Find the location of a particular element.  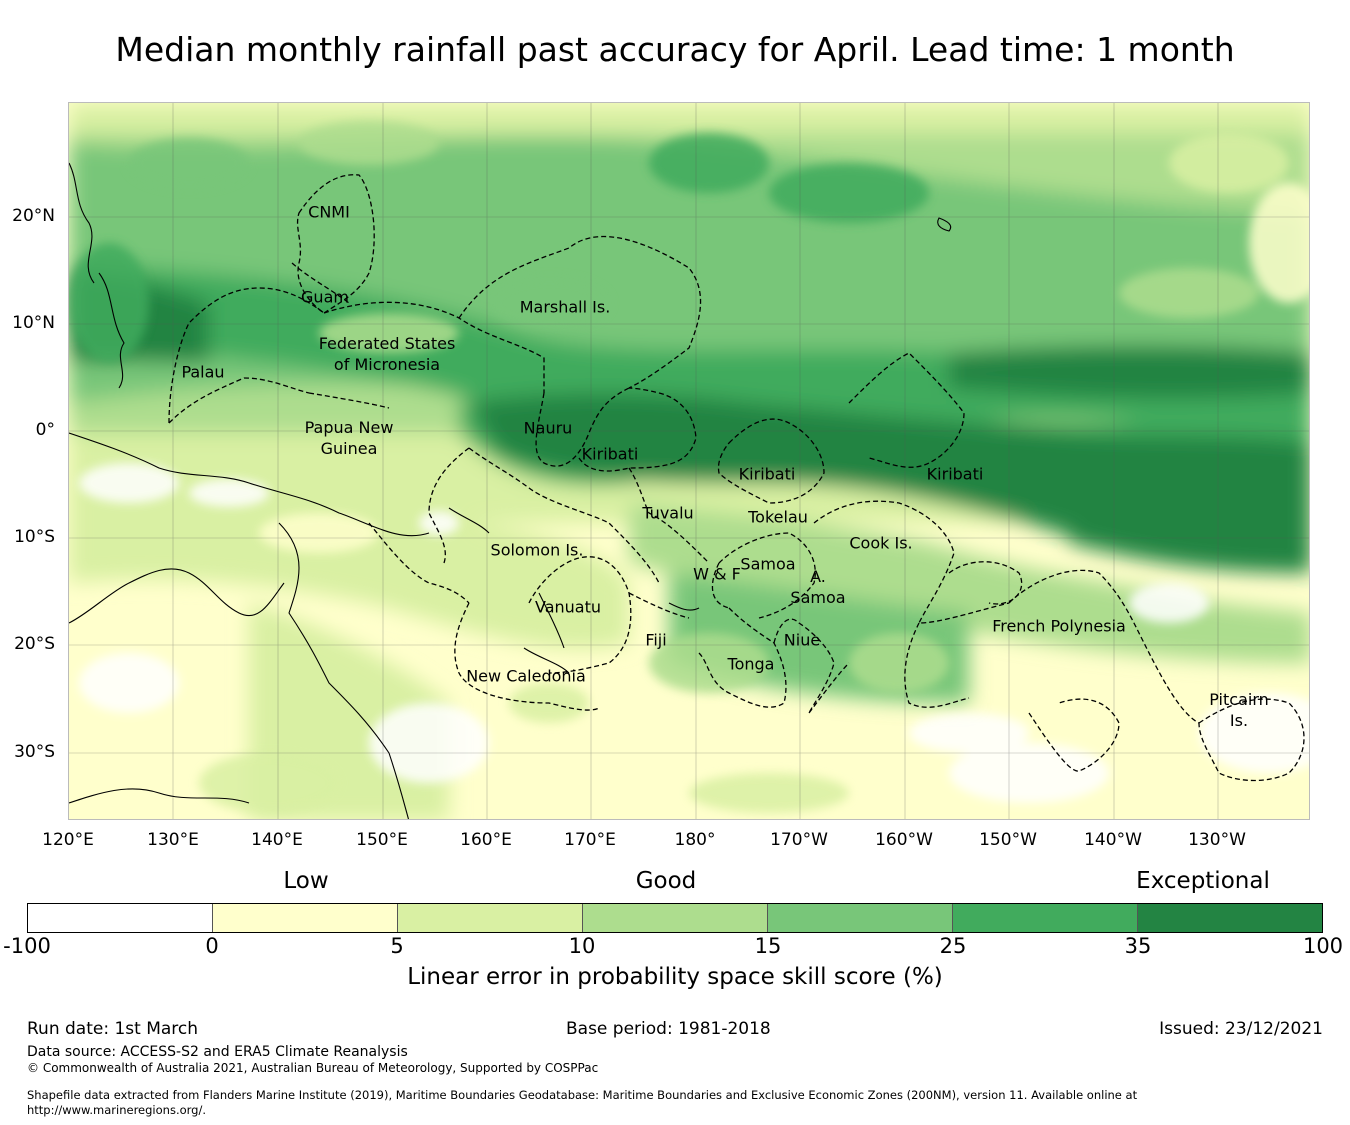

colorbar-tick: 15 is located at coordinates (768, 946).